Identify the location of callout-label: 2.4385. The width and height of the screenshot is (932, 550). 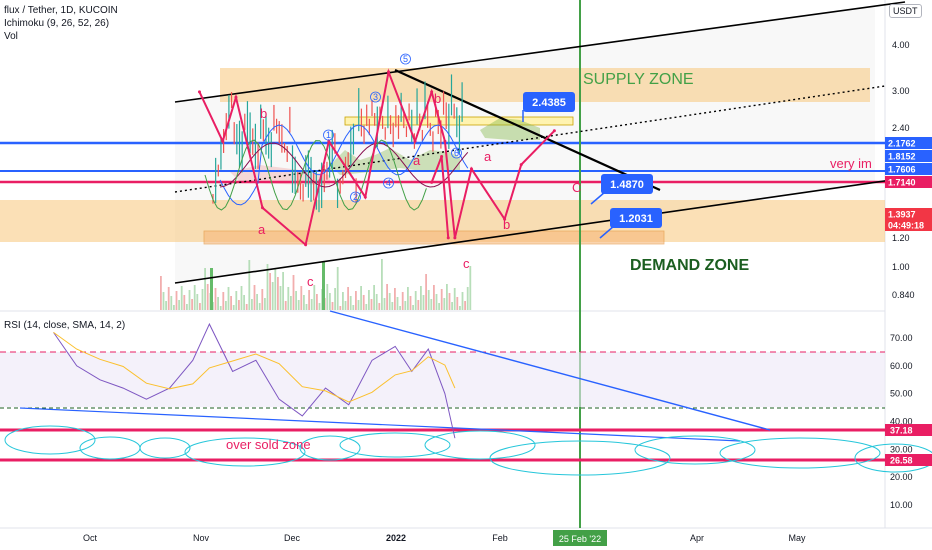
(549, 103).